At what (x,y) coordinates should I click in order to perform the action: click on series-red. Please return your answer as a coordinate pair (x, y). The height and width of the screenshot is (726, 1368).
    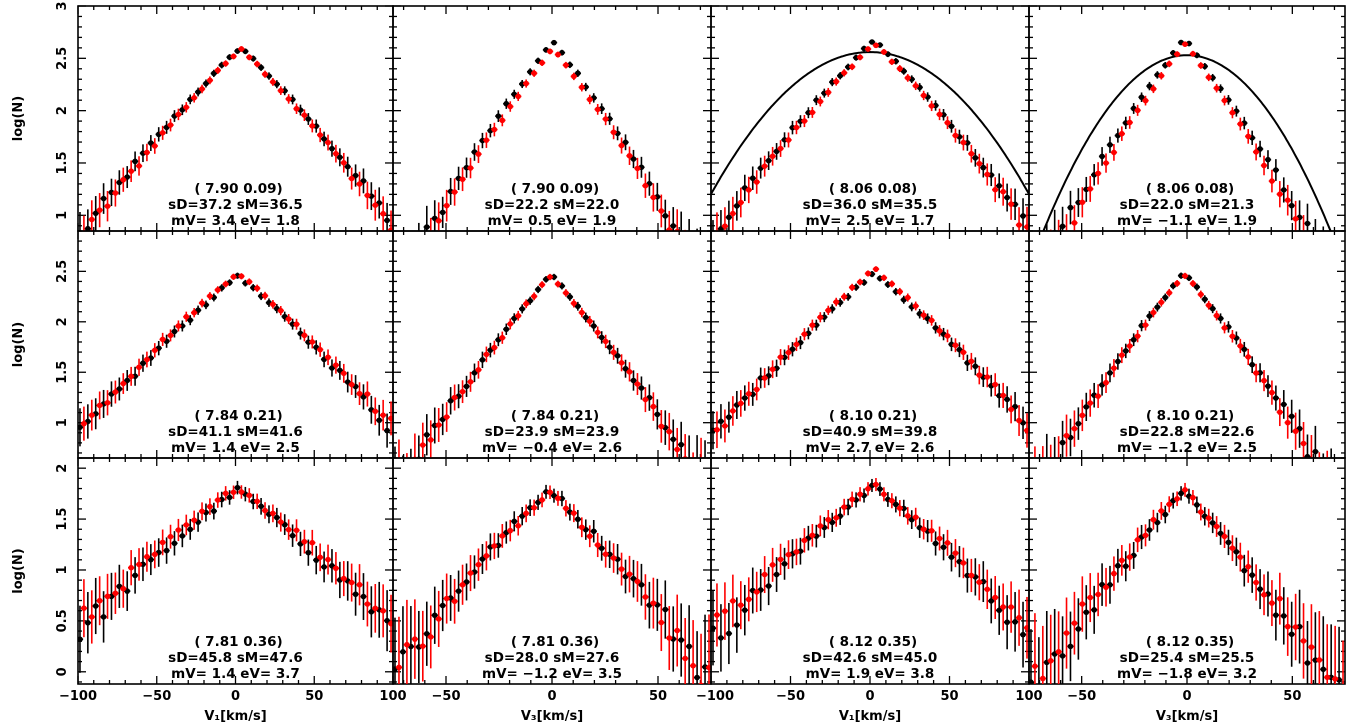
    Looking at the image, I should click on (871, 139).